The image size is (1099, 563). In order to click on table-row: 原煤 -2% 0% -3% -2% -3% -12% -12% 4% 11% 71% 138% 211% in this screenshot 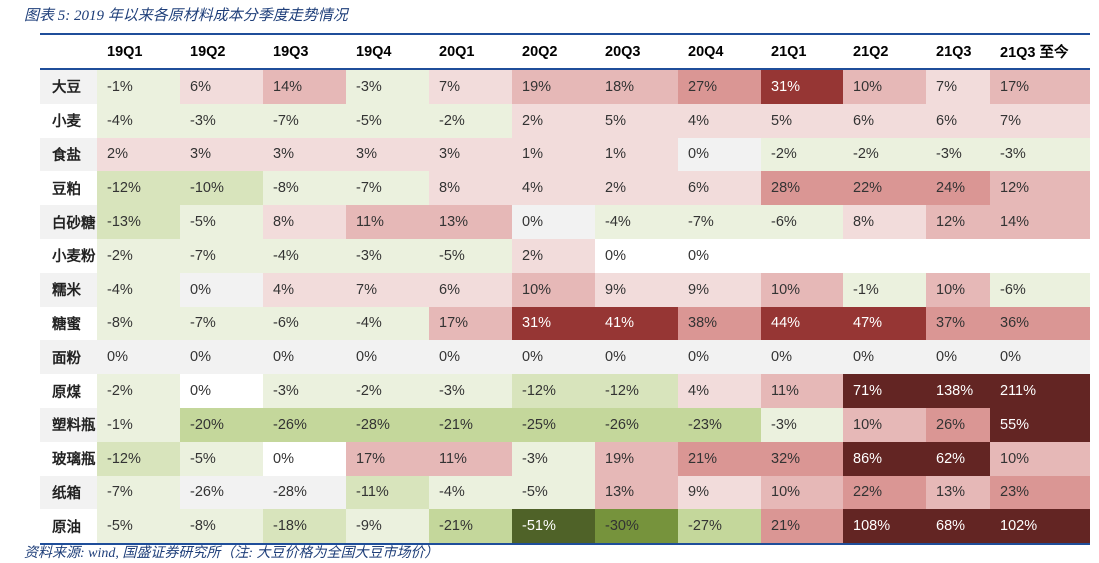, I will do `click(565, 391)`.